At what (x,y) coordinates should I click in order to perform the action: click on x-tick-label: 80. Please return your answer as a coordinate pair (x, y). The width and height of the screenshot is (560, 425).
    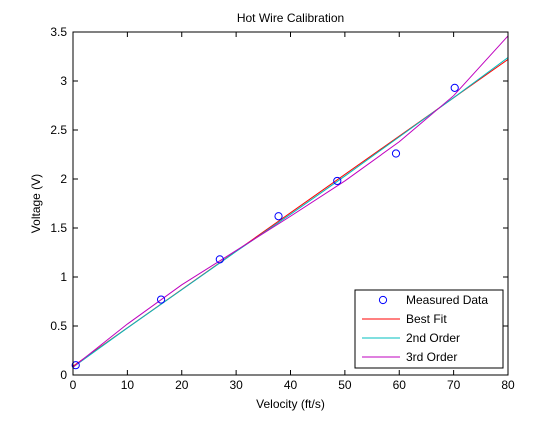
    Looking at the image, I should click on (508, 385).